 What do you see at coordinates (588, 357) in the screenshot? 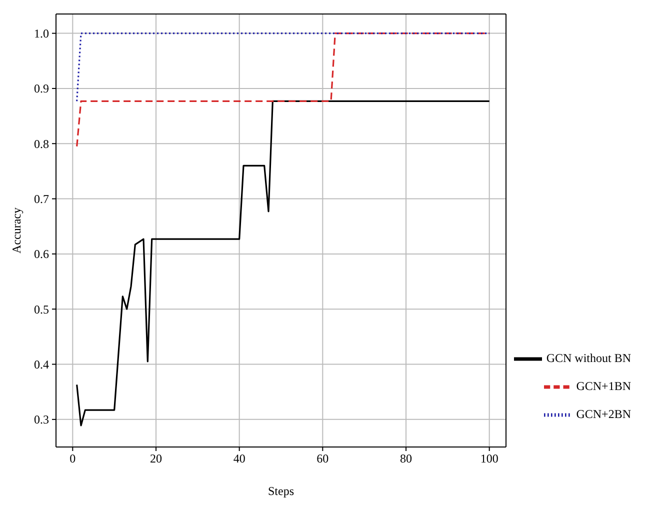
I see `legend-label: GCN without BN` at bounding box center [588, 357].